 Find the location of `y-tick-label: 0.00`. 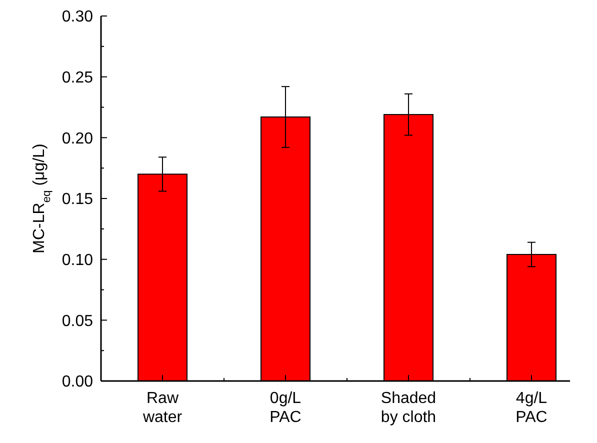

y-tick-label: 0.00 is located at coordinates (78, 382).